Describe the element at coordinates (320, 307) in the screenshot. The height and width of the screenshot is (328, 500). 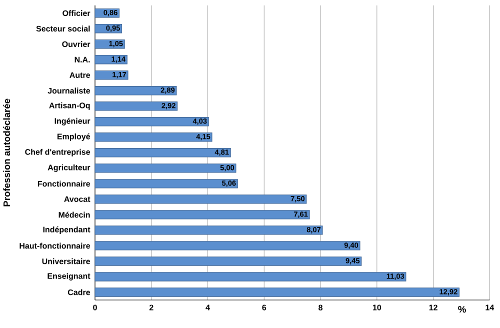
I see `x-tick-label: 8` at that location.